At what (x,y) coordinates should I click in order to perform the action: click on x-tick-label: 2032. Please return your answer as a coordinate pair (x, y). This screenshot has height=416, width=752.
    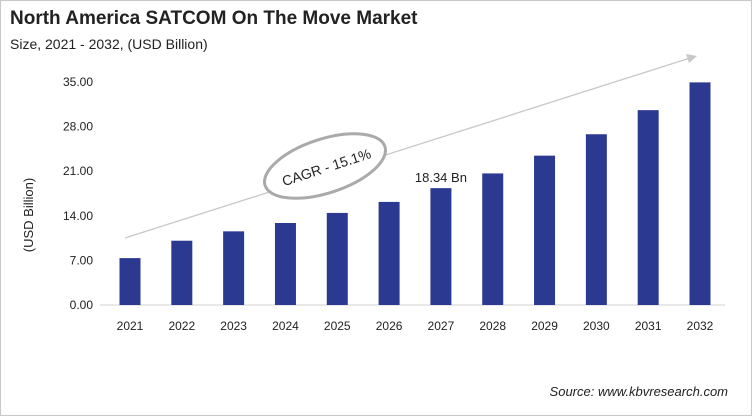
    Looking at the image, I should click on (700, 326).